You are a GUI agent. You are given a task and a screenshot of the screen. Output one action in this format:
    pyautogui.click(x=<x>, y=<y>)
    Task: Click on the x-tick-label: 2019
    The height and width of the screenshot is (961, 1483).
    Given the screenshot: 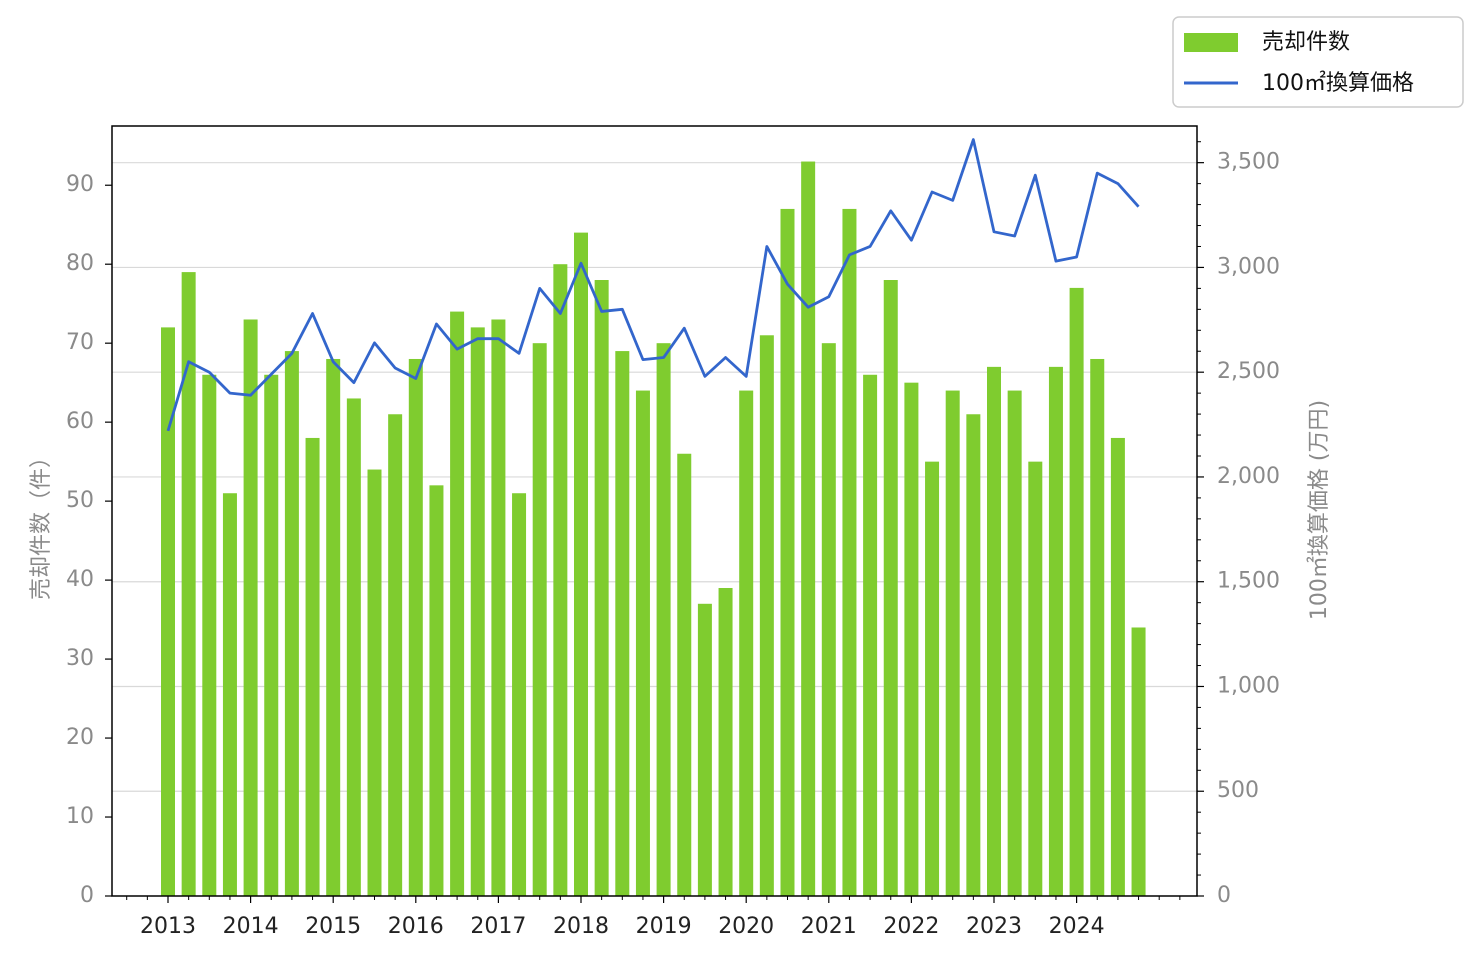 What is the action you would take?
    pyautogui.click(x=664, y=926)
    